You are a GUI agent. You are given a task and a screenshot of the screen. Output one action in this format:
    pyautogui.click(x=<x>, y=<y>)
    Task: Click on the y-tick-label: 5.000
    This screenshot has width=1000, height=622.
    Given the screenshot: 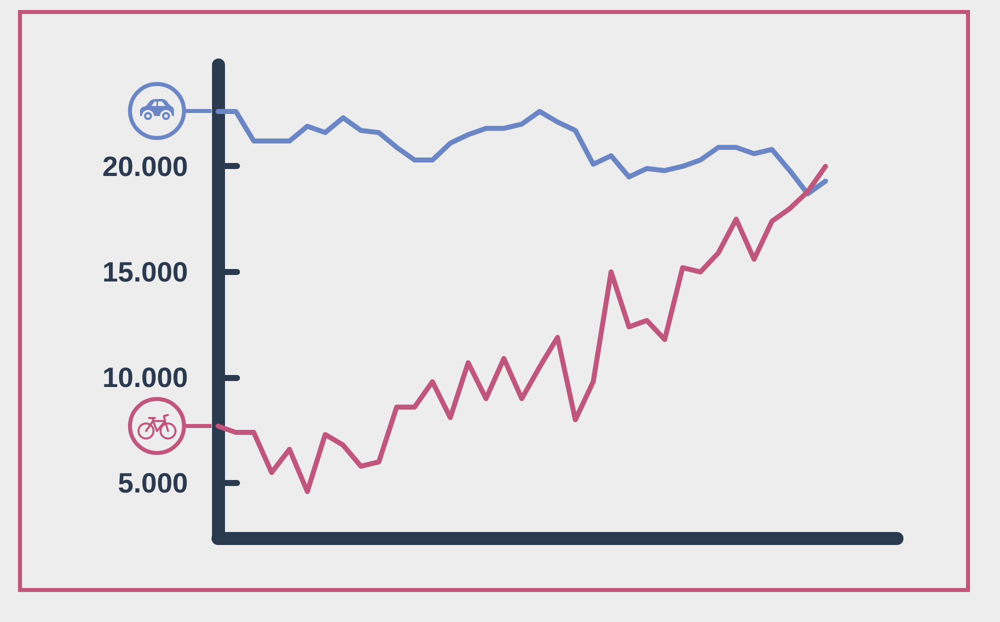 What is the action you would take?
    pyautogui.click(x=153, y=483)
    